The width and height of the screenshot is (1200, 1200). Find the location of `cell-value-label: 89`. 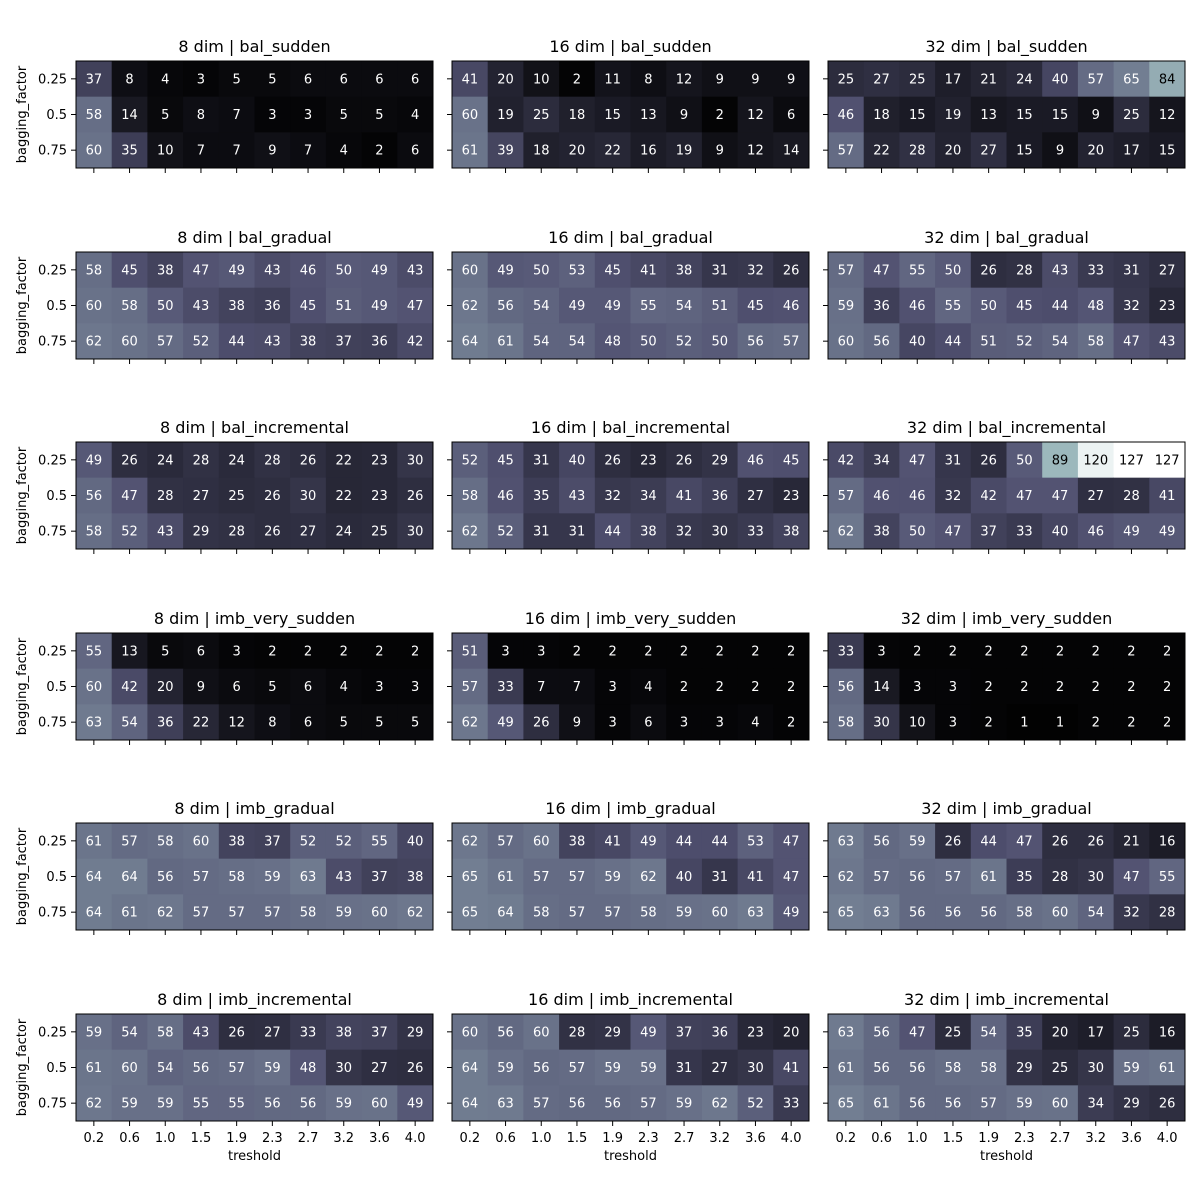

cell-value-label: 89 is located at coordinates (1060, 460).